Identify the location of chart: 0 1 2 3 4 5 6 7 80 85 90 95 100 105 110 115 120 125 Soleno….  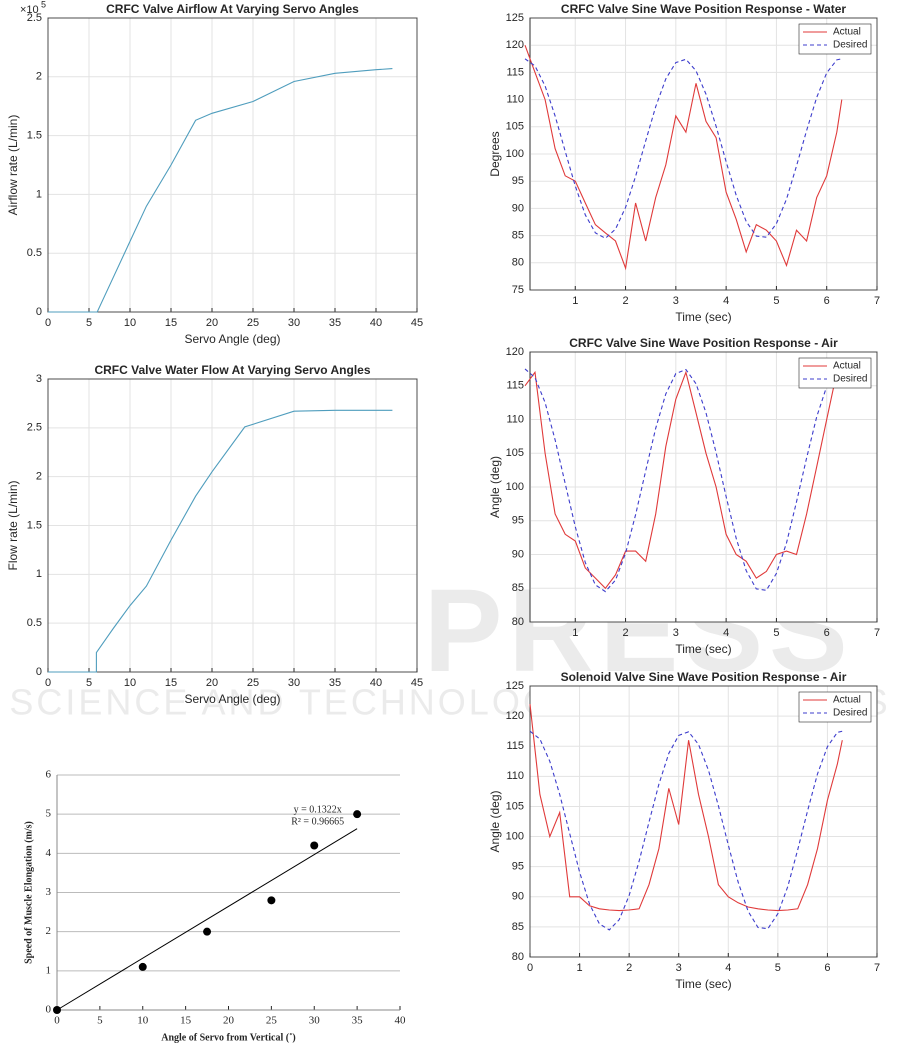
(684, 830).